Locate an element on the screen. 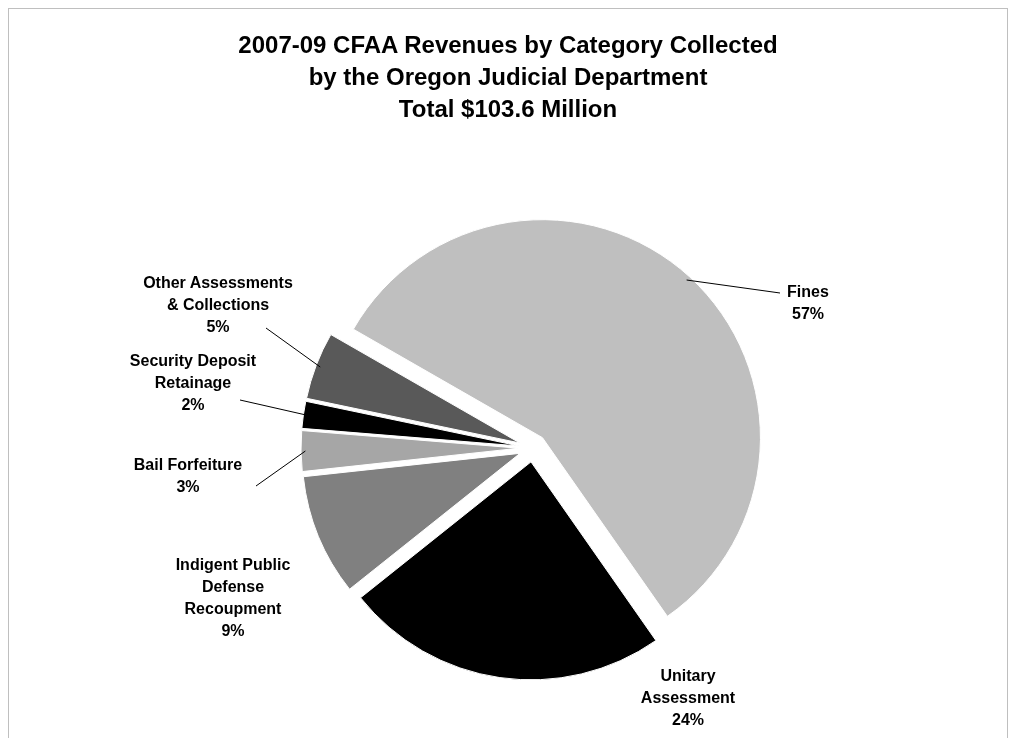  data-label: 2% is located at coordinates (193, 404).